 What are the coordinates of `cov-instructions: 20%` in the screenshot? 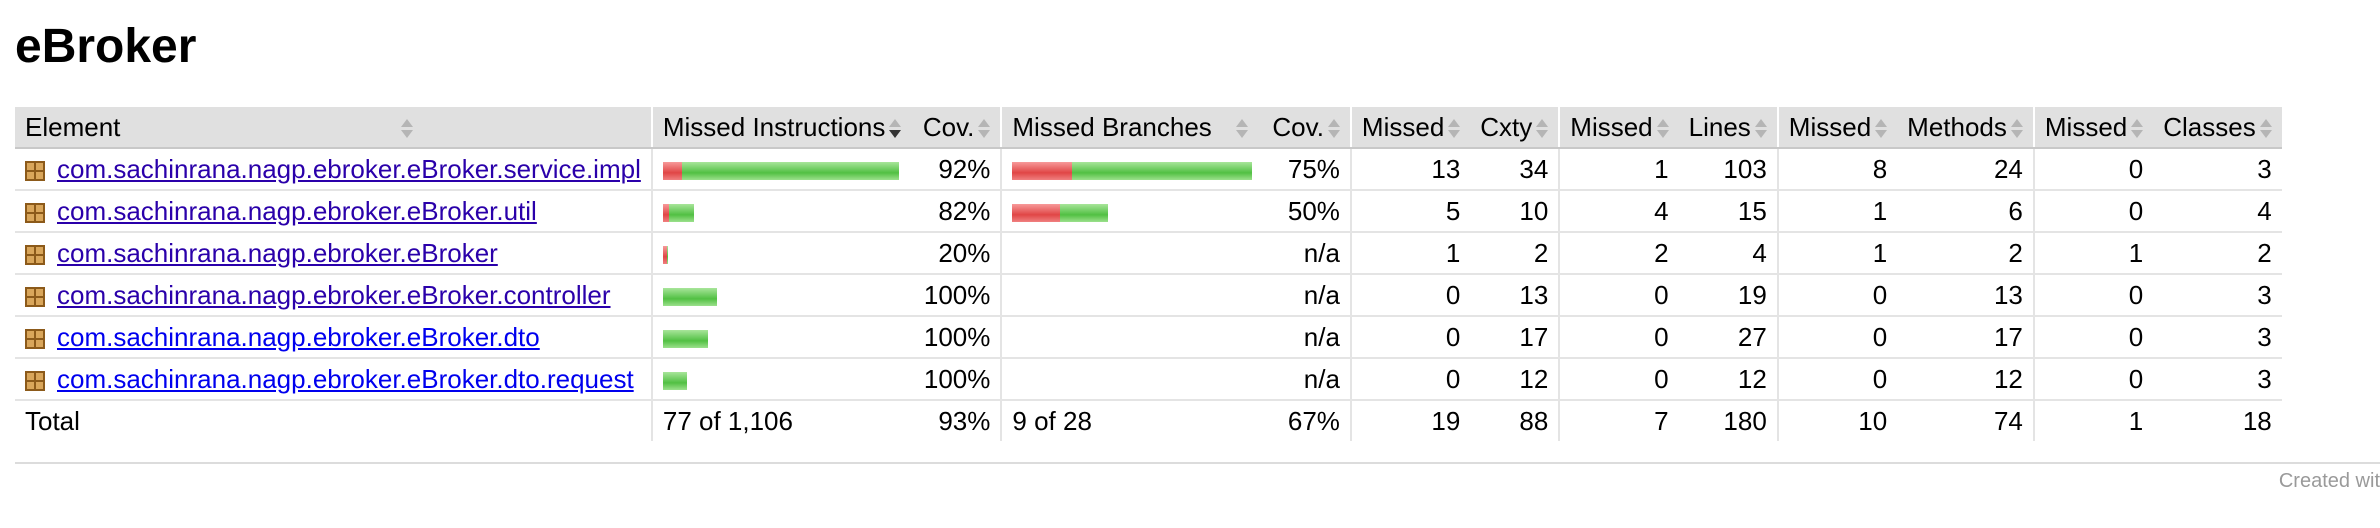 It's located at (957, 253).